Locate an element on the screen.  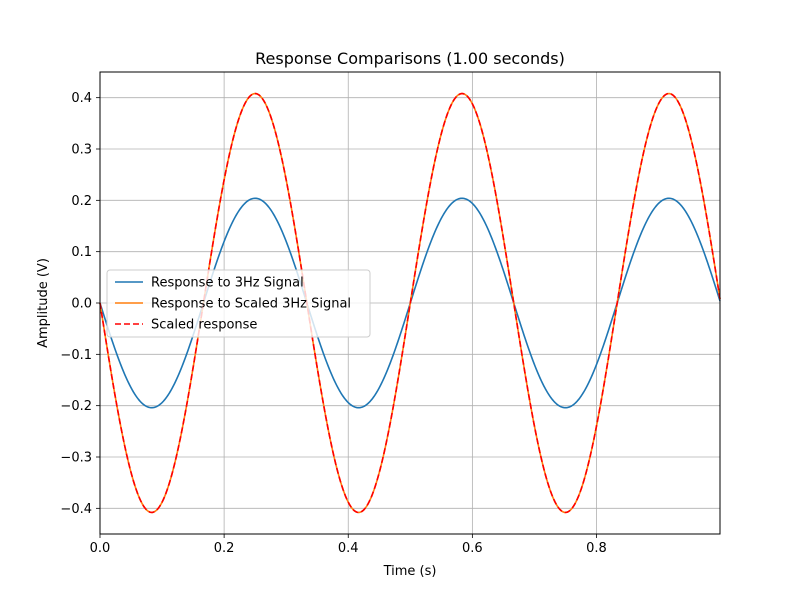
y-tick-label: −0.4 is located at coordinates (76, 509).